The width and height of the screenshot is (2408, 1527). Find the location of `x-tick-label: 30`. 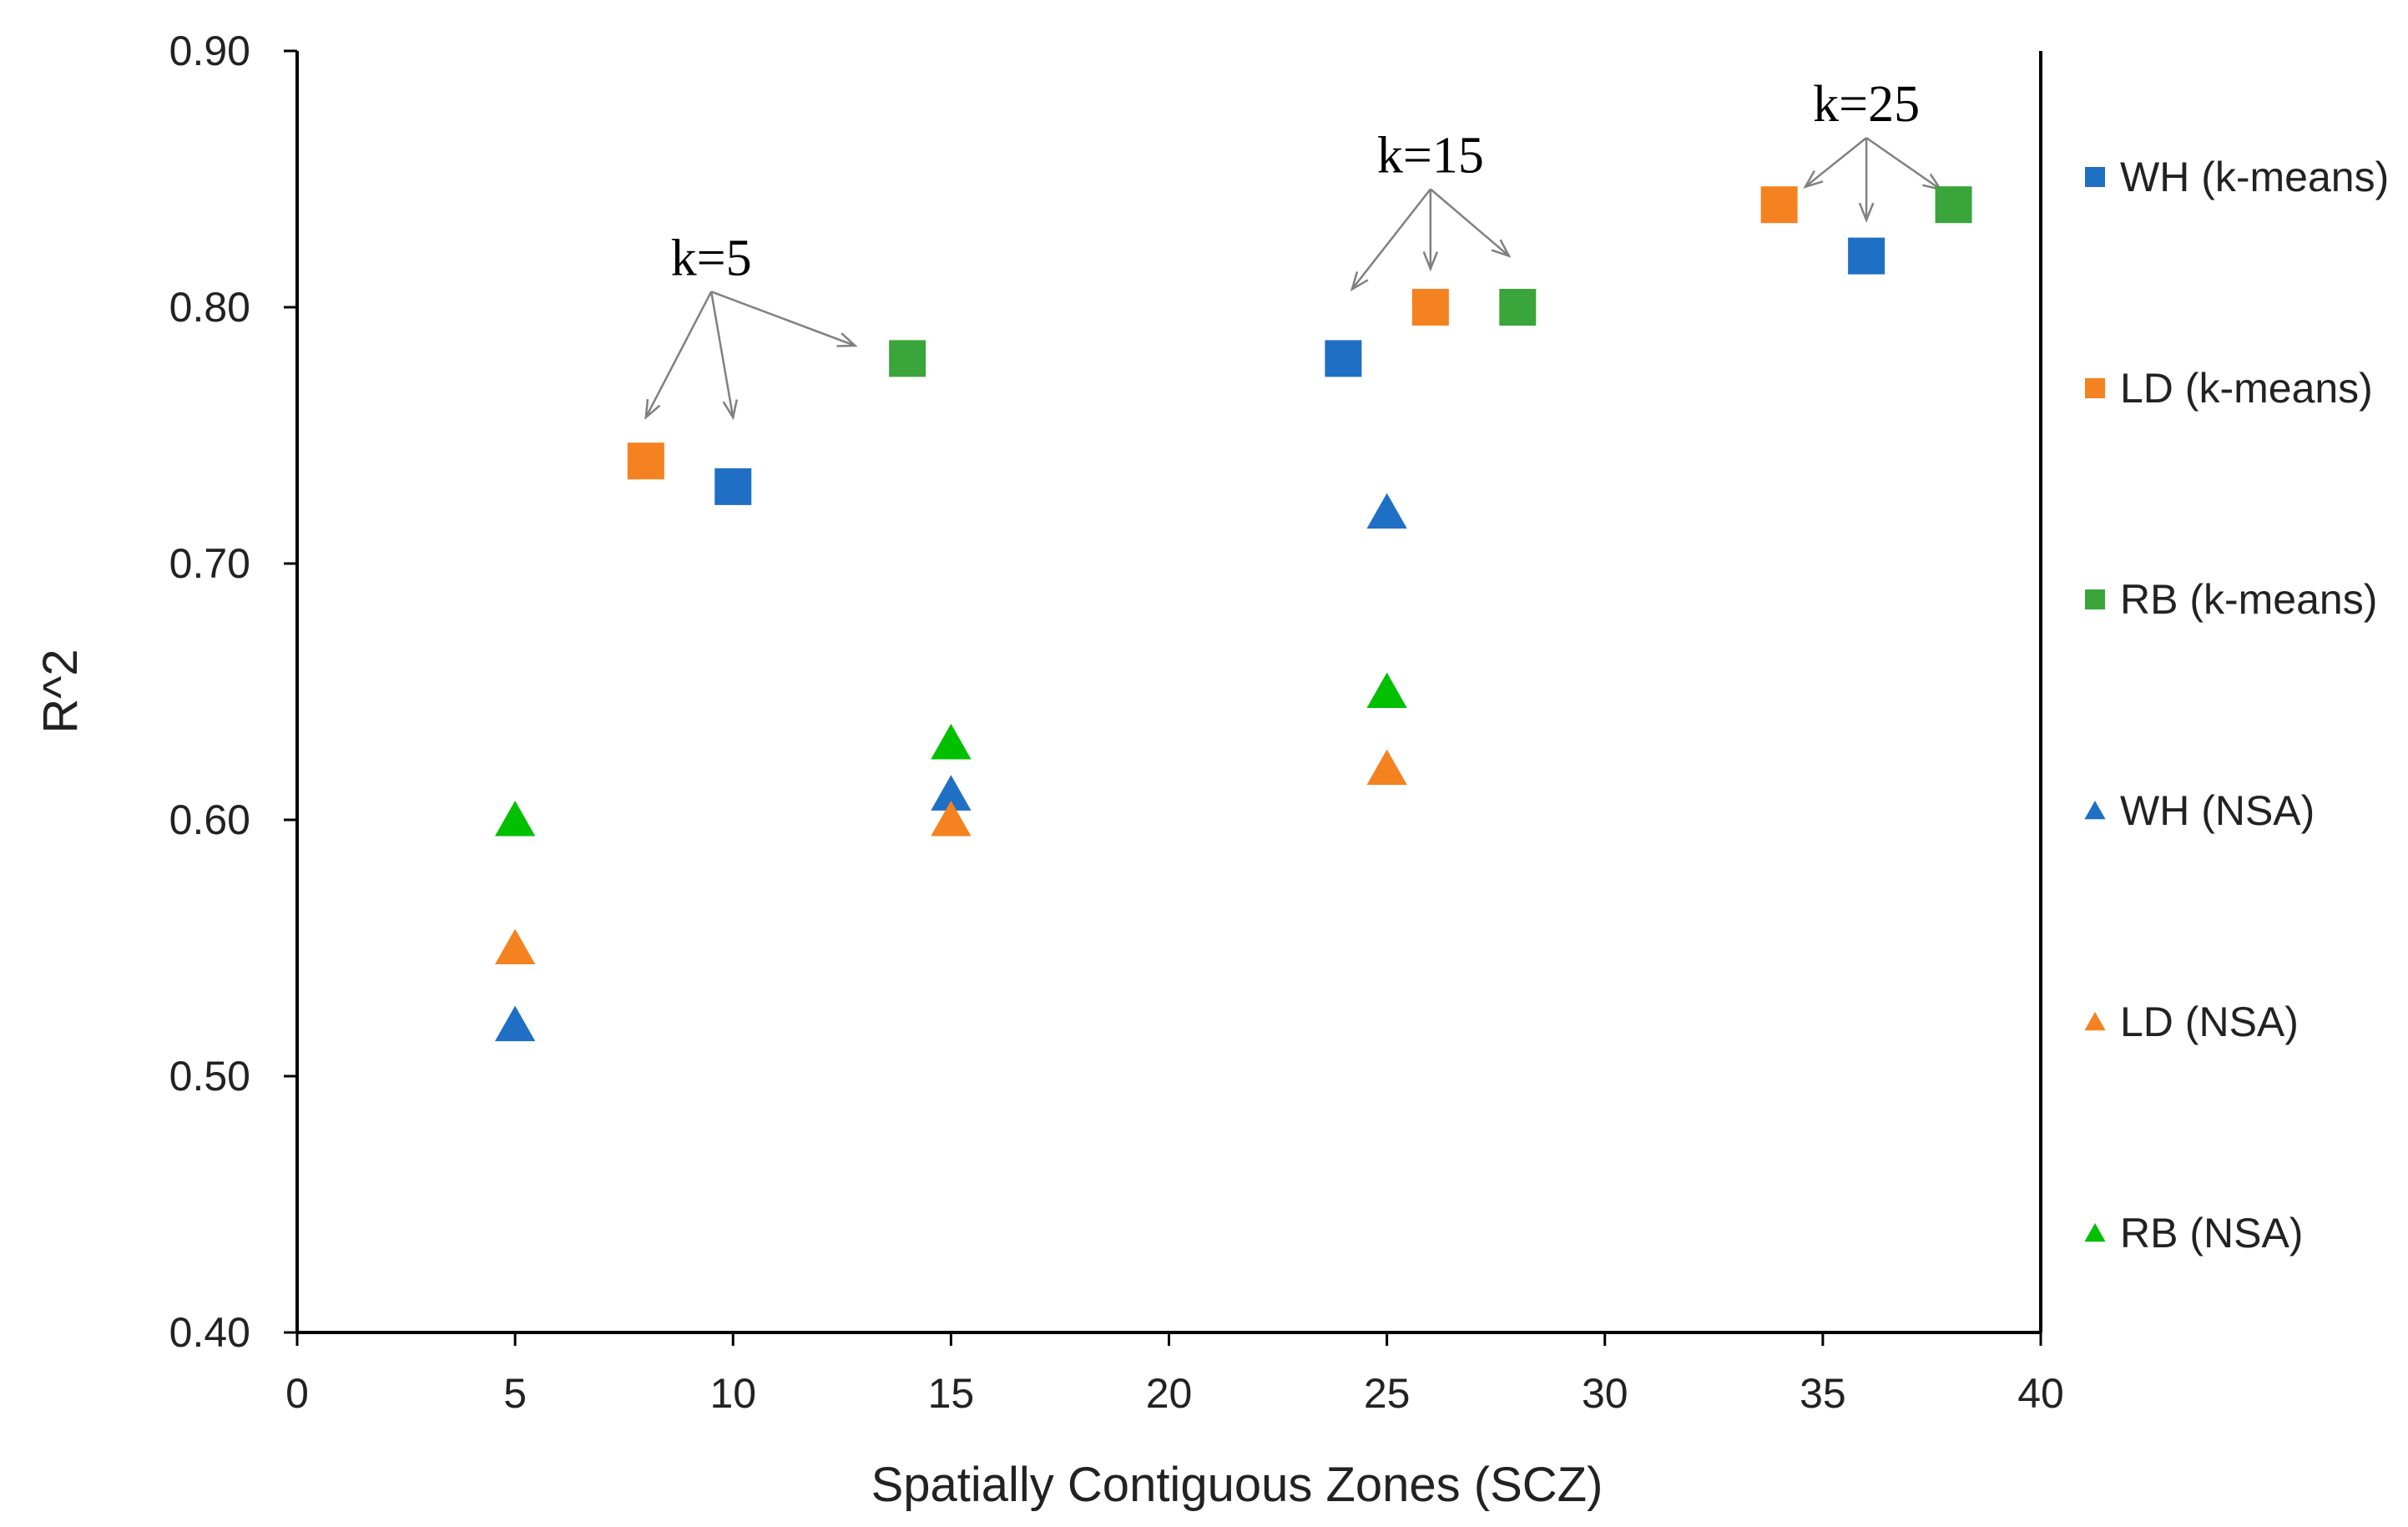

x-tick-label: 30 is located at coordinates (1605, 1393).